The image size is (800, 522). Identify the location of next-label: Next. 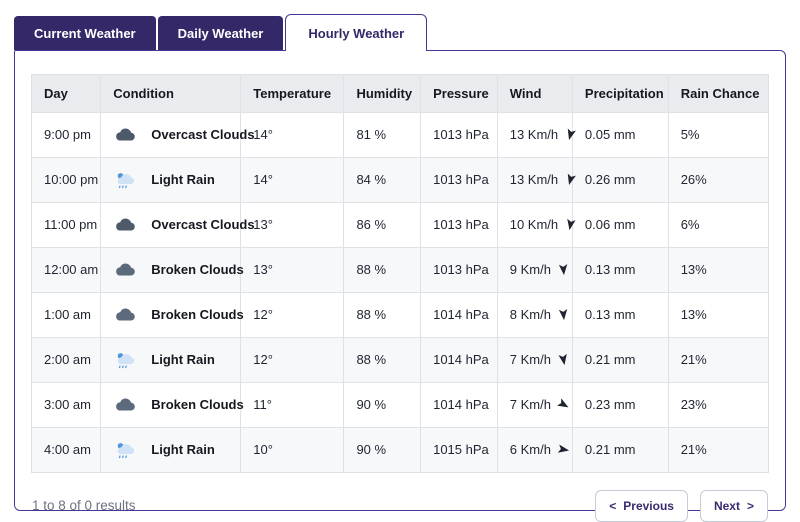
(726, 505).